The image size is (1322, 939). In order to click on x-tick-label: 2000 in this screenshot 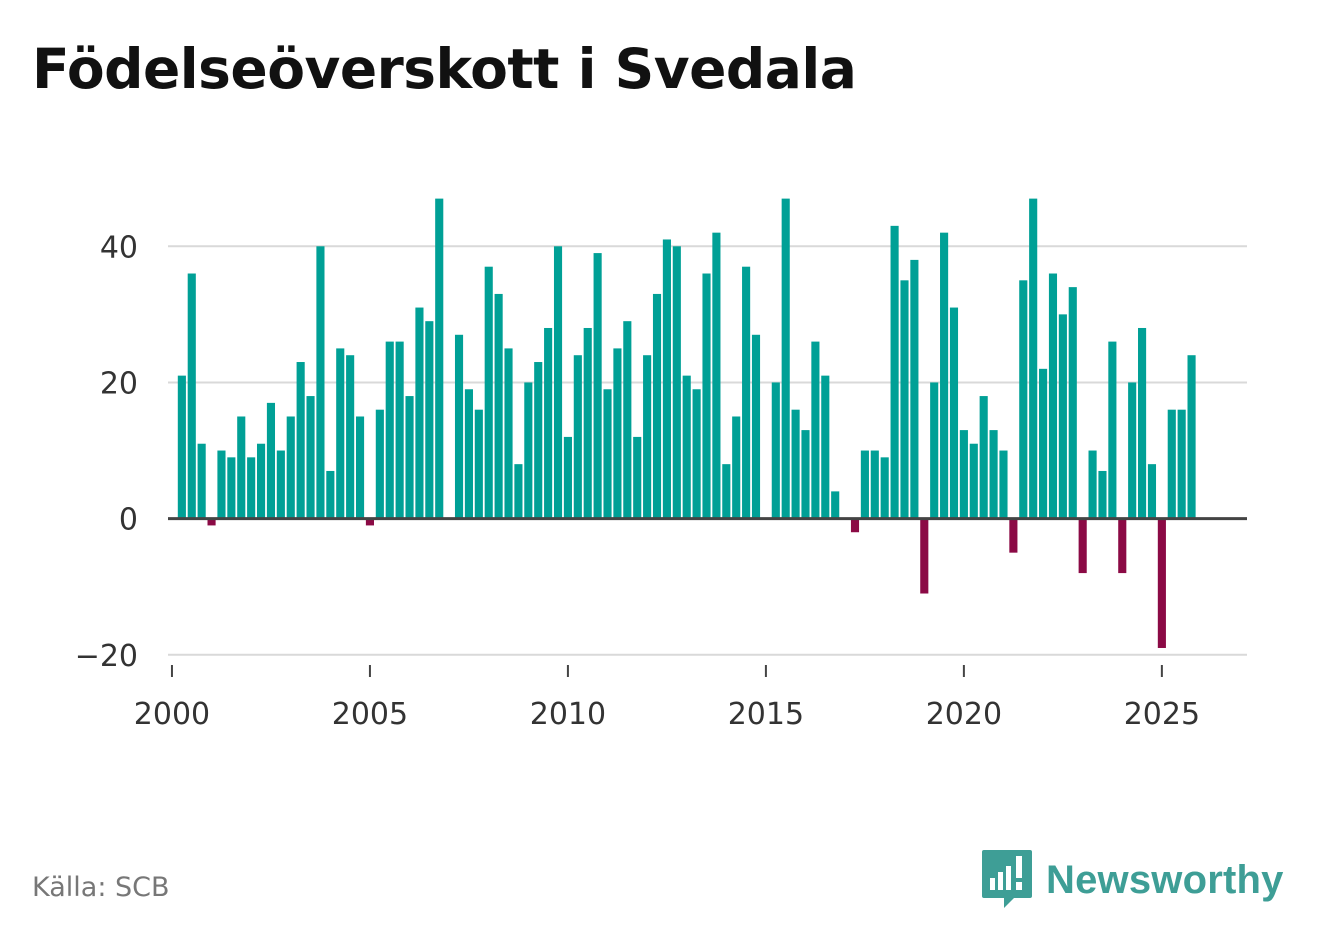, I will do `click(172, 714)`.